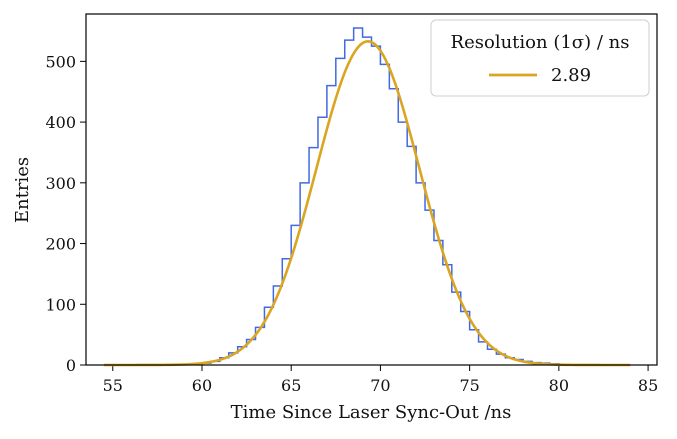 The image size is (677, 439). What do you see at coordinates (371, 412) in the screenshot?
I see `x-axis-label: Time Since Laser Sync-Out /ns` at bounding box center [371, 412].